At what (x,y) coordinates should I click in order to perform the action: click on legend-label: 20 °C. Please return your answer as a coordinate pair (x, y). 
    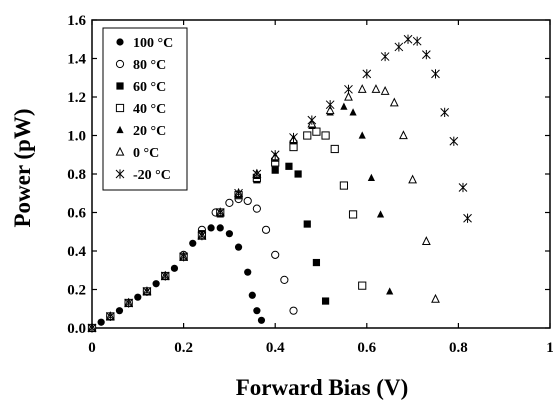
    Looking at the image, I should click on (149, 131).